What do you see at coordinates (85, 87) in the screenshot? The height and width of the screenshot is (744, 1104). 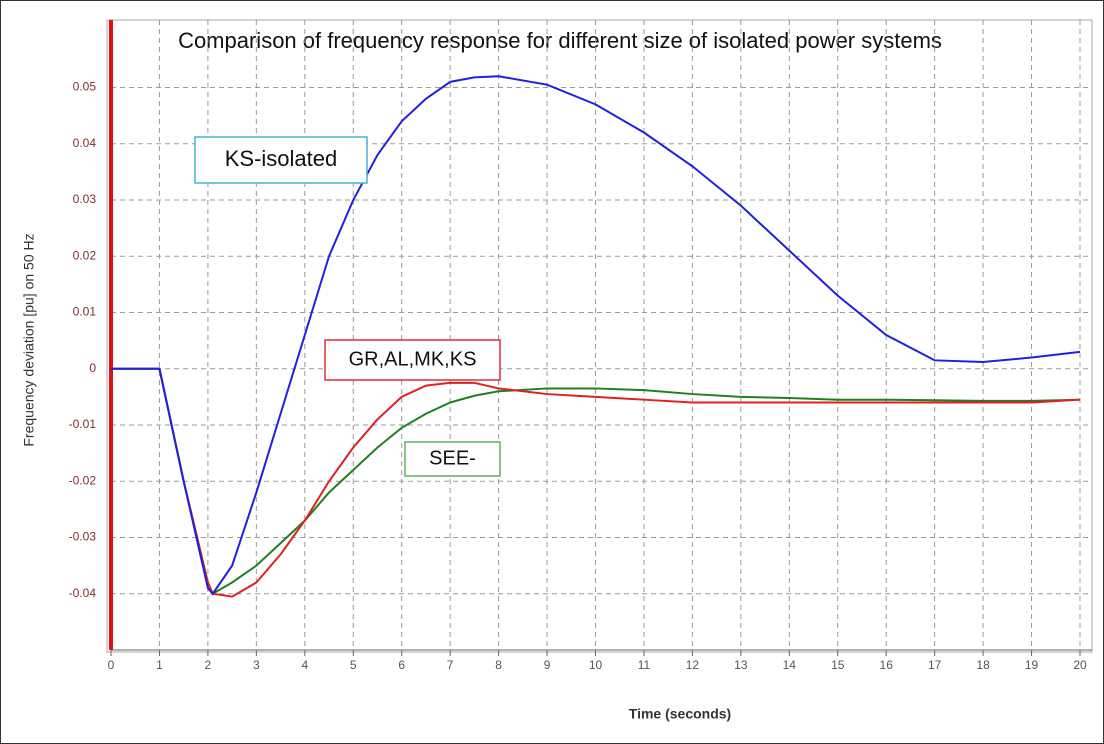 I see `y-tick-label: 0.05` at bounding box center [85, 87].